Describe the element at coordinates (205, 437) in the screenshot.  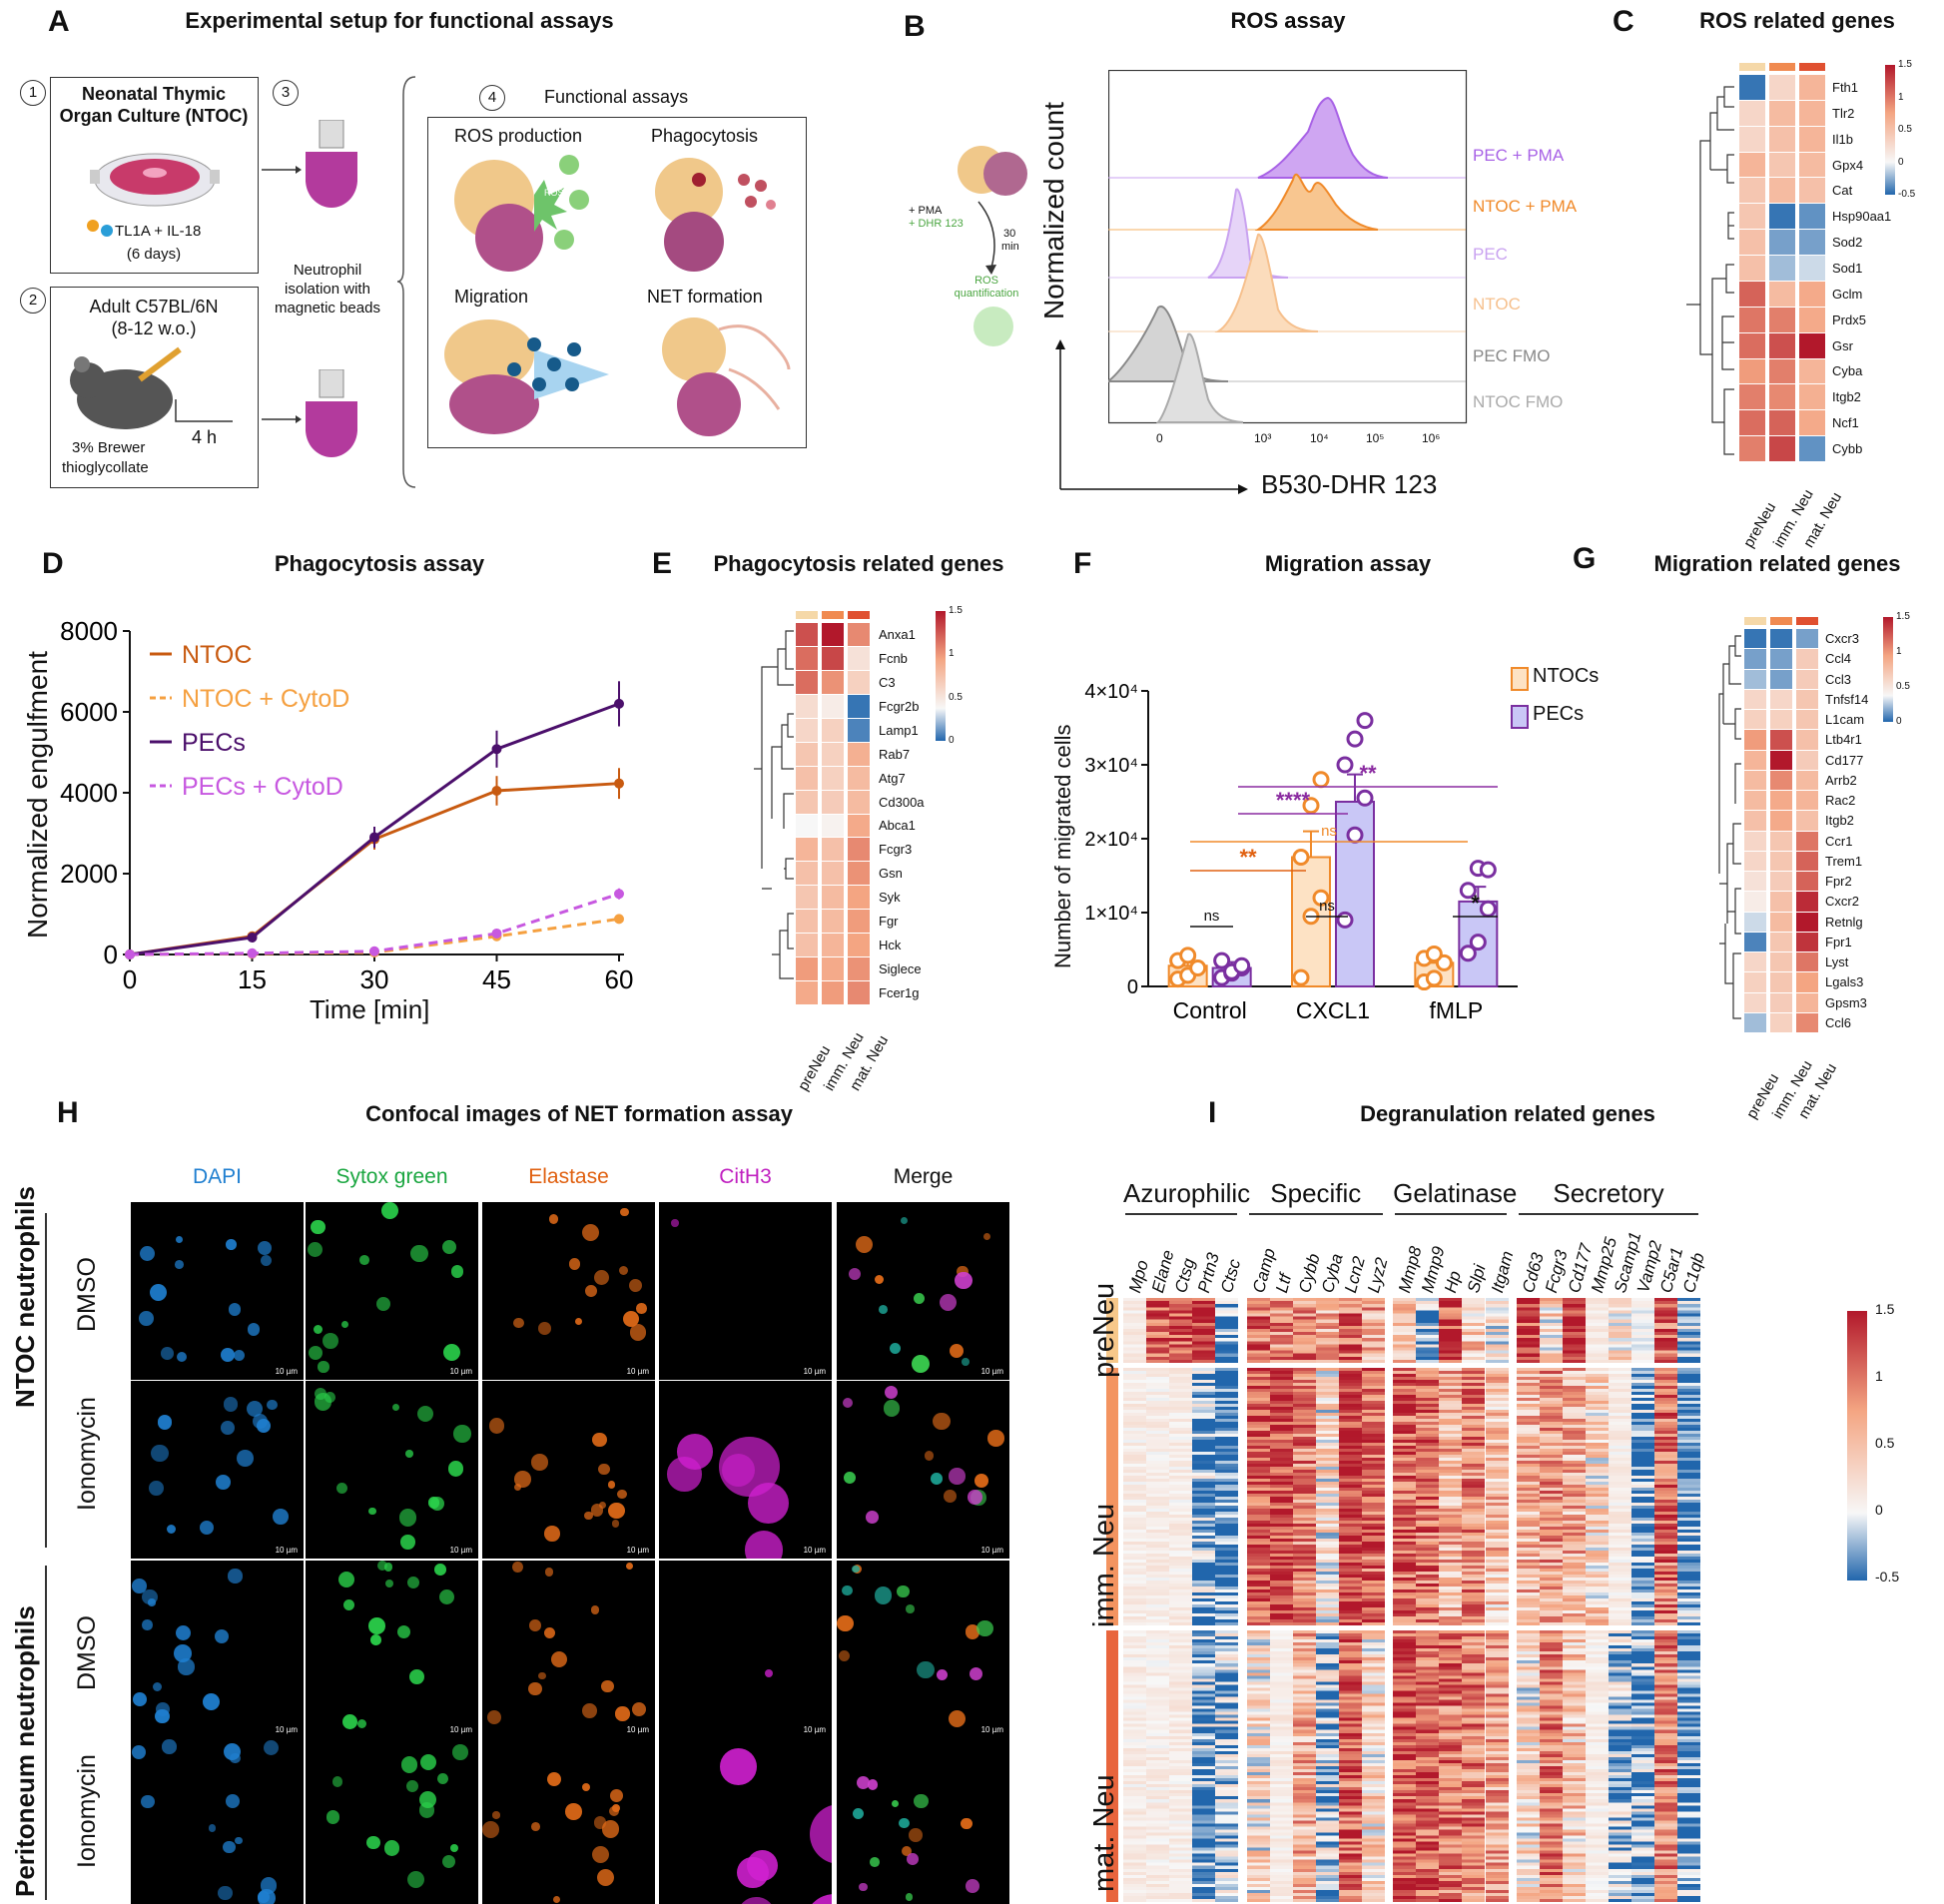
I see `incubation-time: 4 h` at that location.